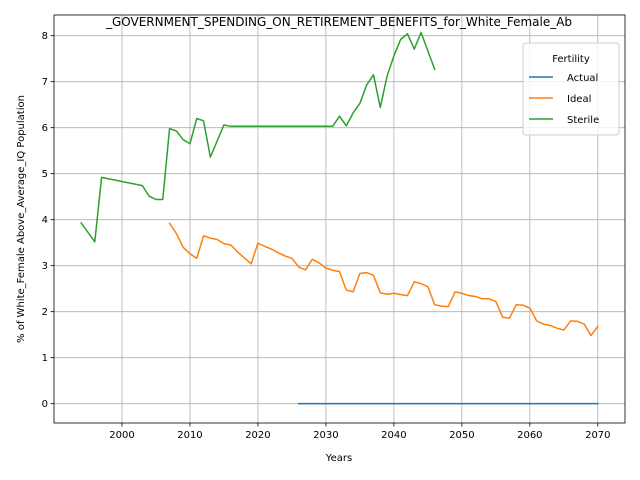 This screenshot has width=640, height=480. I want to click on x-tick-label: 2060, so click(529, 435).